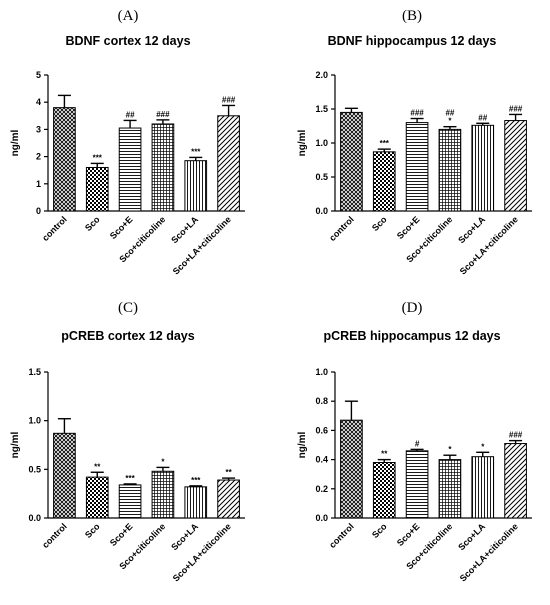 This screenshot has width=550, height=605. Describe the element at coordinates (321, 143) in the screenshot. I see `chart1-ytick-label: 1.0` at that location.